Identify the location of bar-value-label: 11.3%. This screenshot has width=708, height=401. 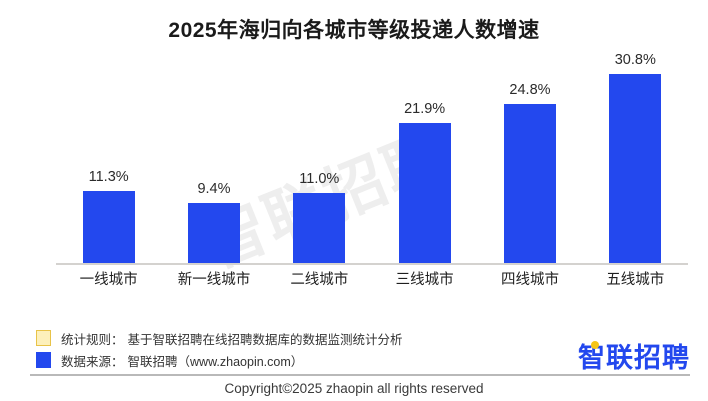
(108, 176).